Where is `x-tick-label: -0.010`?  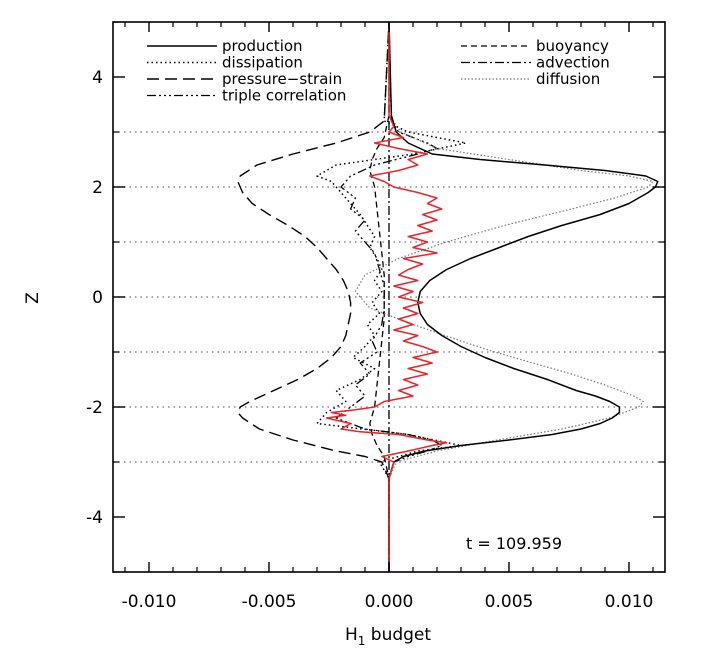
x-tick-label: -0.010 is located at coordinates (149, 602).